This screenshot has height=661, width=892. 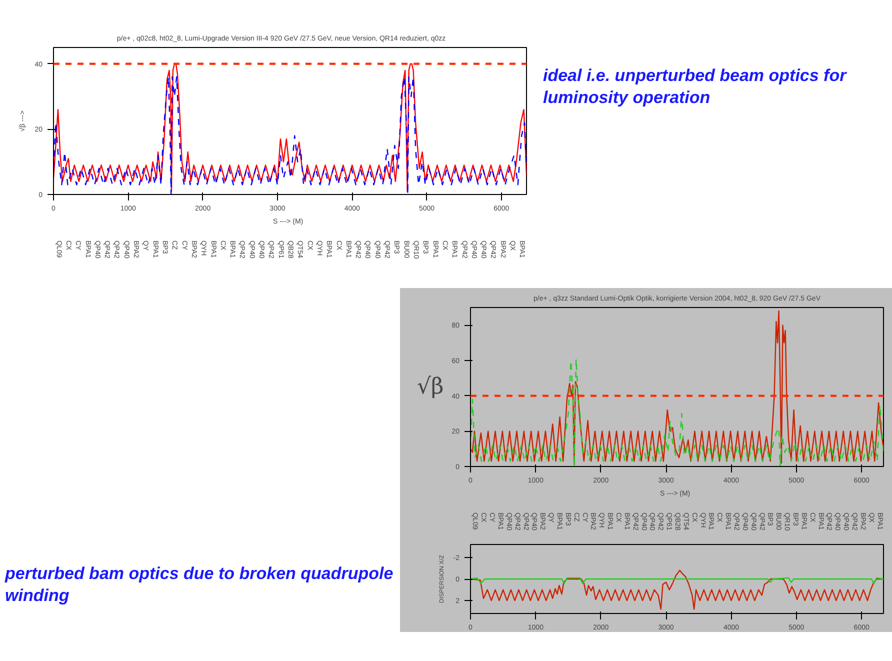 I want to click on y-axis-title: √β, so click(x=430, y=387).